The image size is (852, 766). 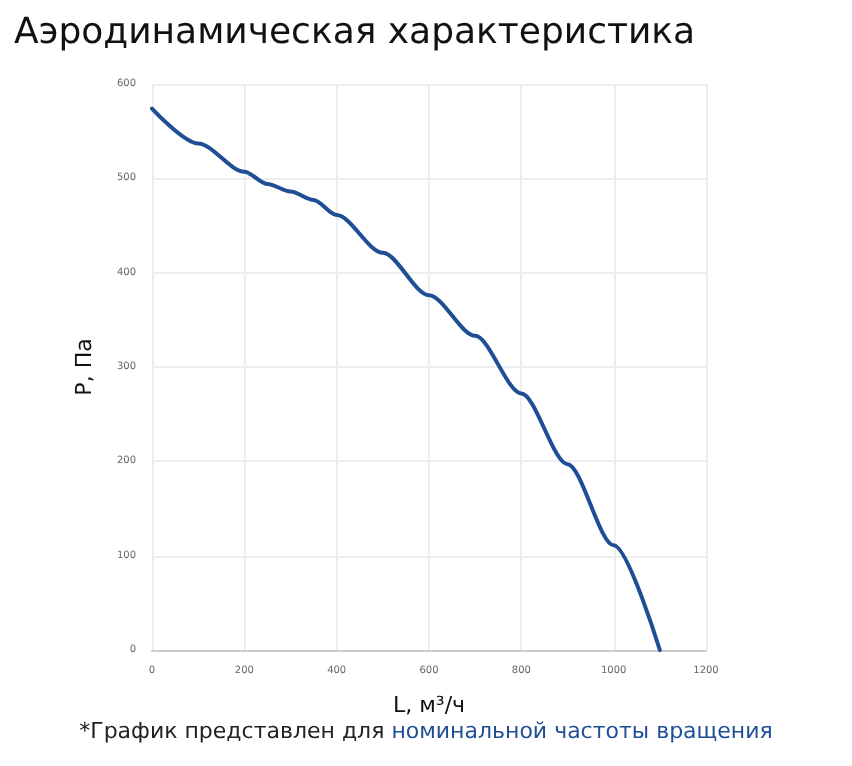 What do you see at coordinates (582, 731) in the screenshot?
I see `text: номинальной частоты вращения` at bounding box center [582, 731].